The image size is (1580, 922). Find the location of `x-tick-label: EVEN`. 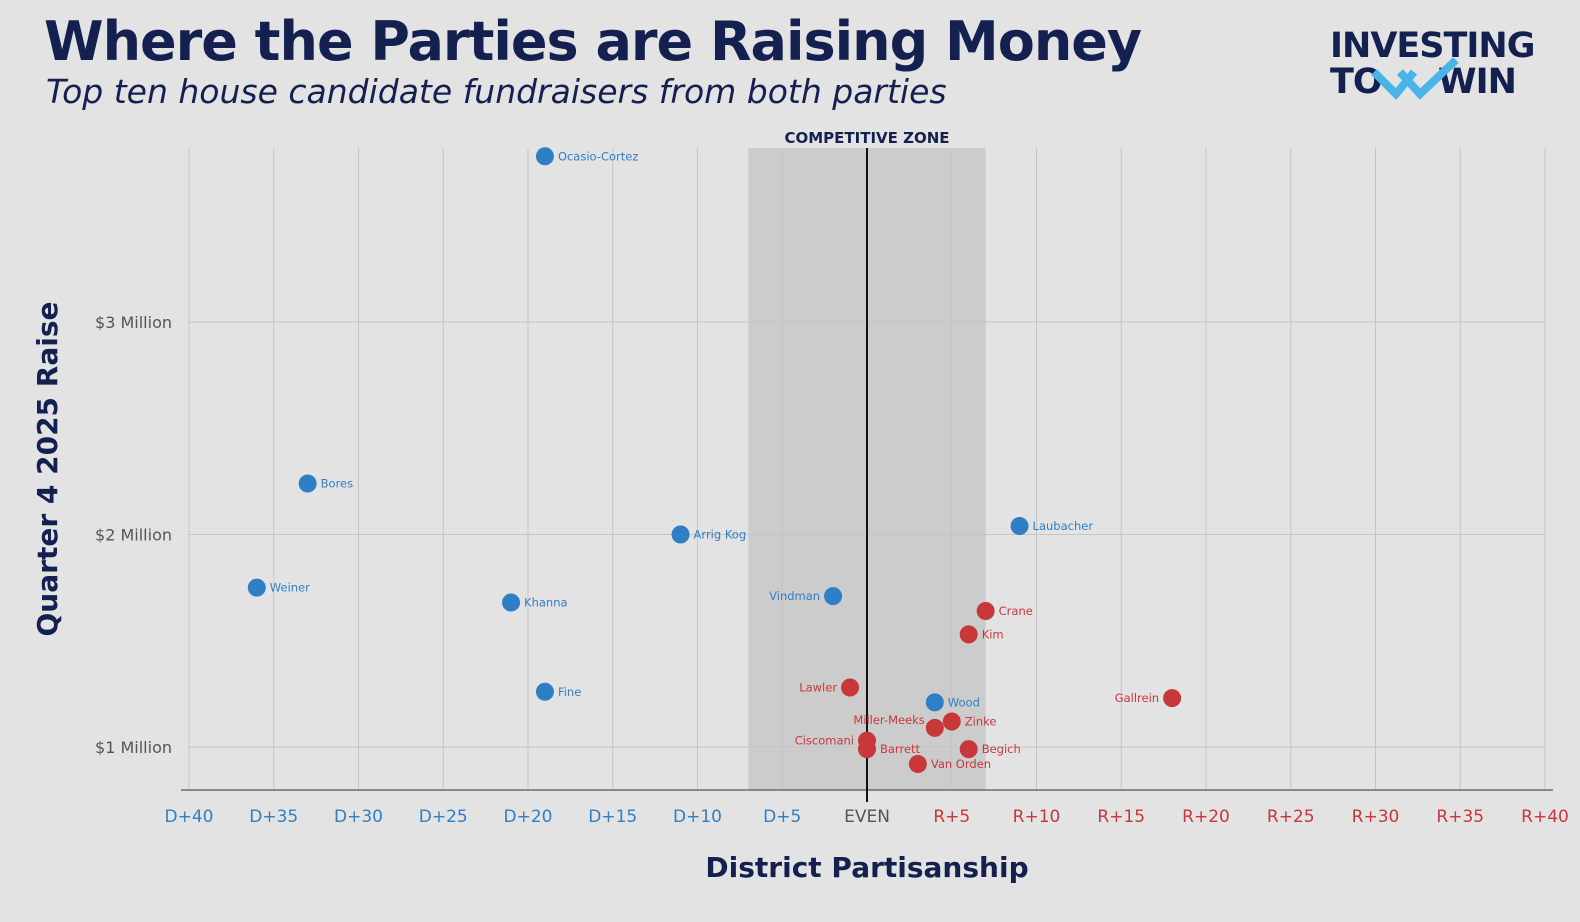

x-tick-label: EVEN is located at coordinates (867, 817).